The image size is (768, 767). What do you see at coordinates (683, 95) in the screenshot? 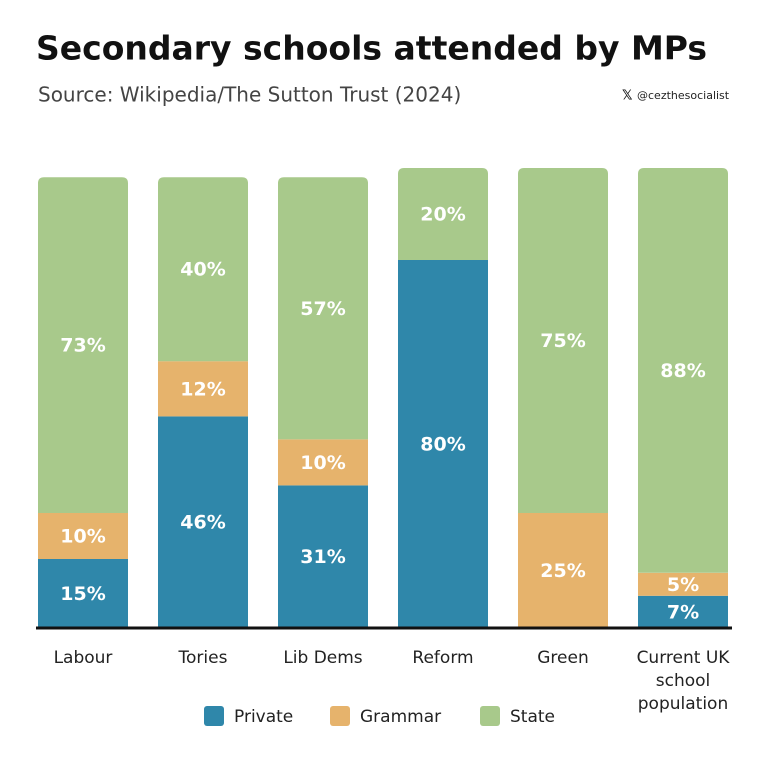
I see `credit: @cezthesocialist` at bounding box center [683, 95].